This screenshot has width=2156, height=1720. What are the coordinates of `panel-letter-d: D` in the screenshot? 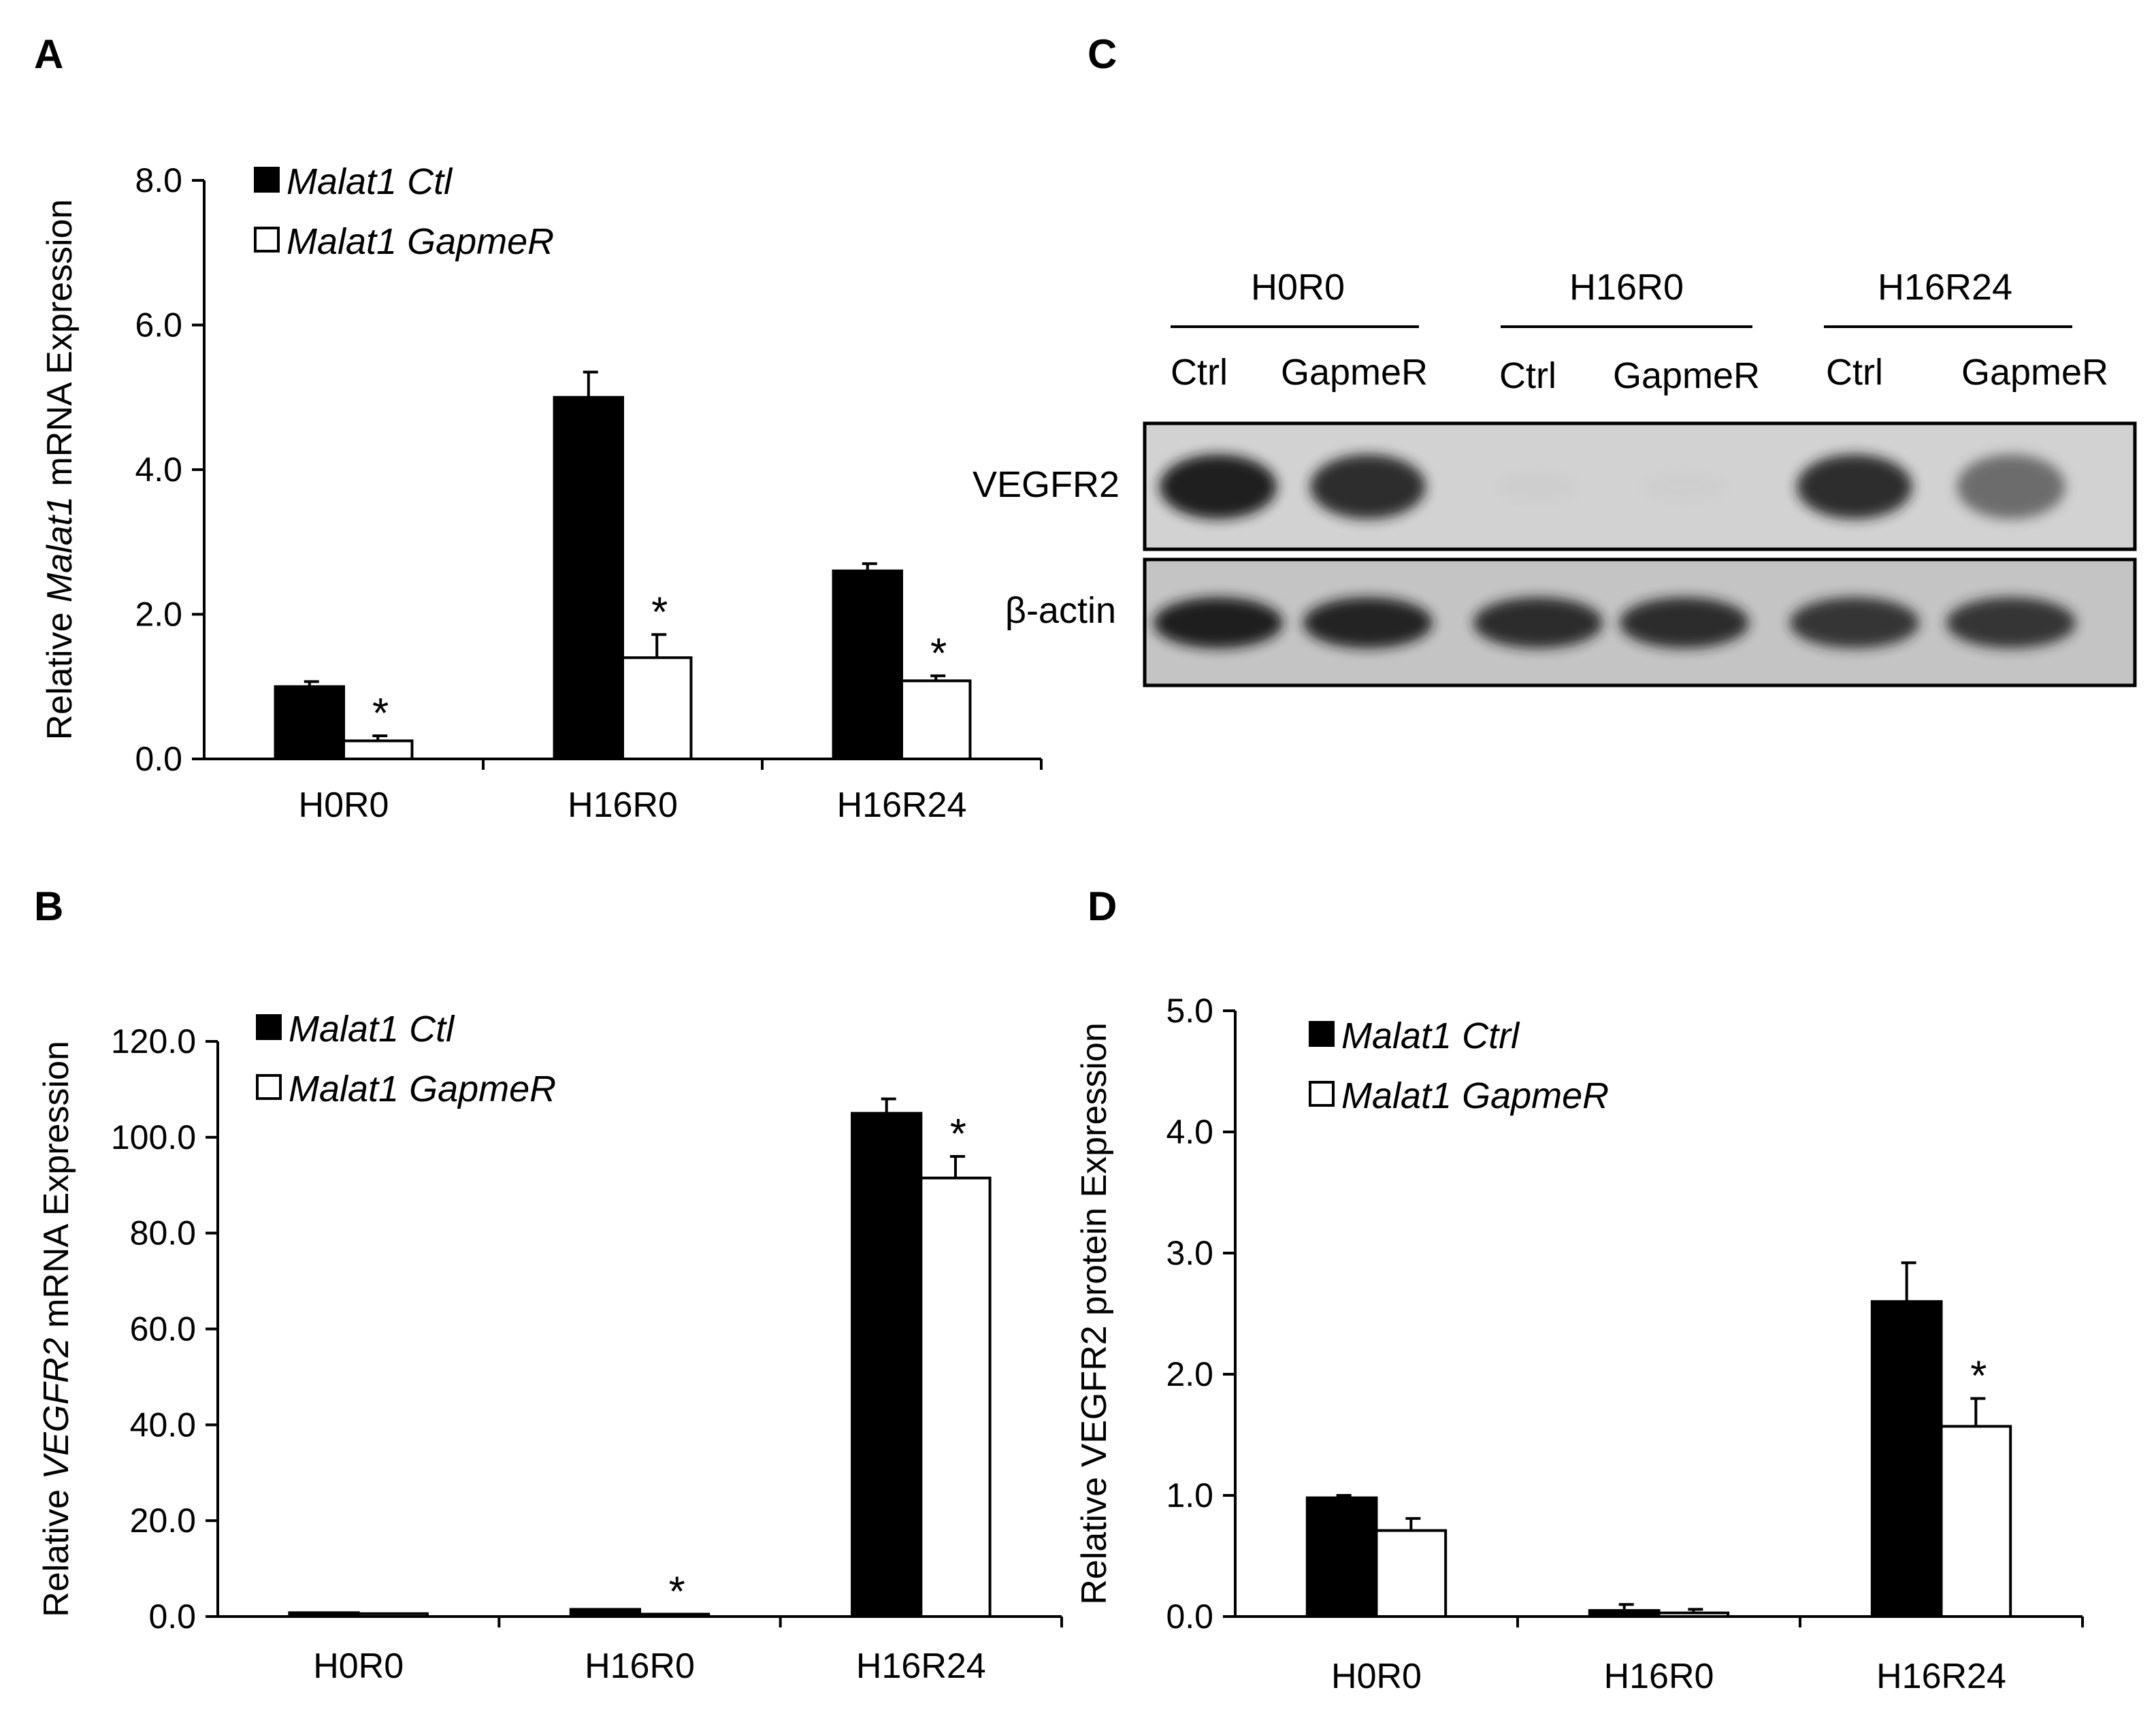 It's located at (1102, 906).